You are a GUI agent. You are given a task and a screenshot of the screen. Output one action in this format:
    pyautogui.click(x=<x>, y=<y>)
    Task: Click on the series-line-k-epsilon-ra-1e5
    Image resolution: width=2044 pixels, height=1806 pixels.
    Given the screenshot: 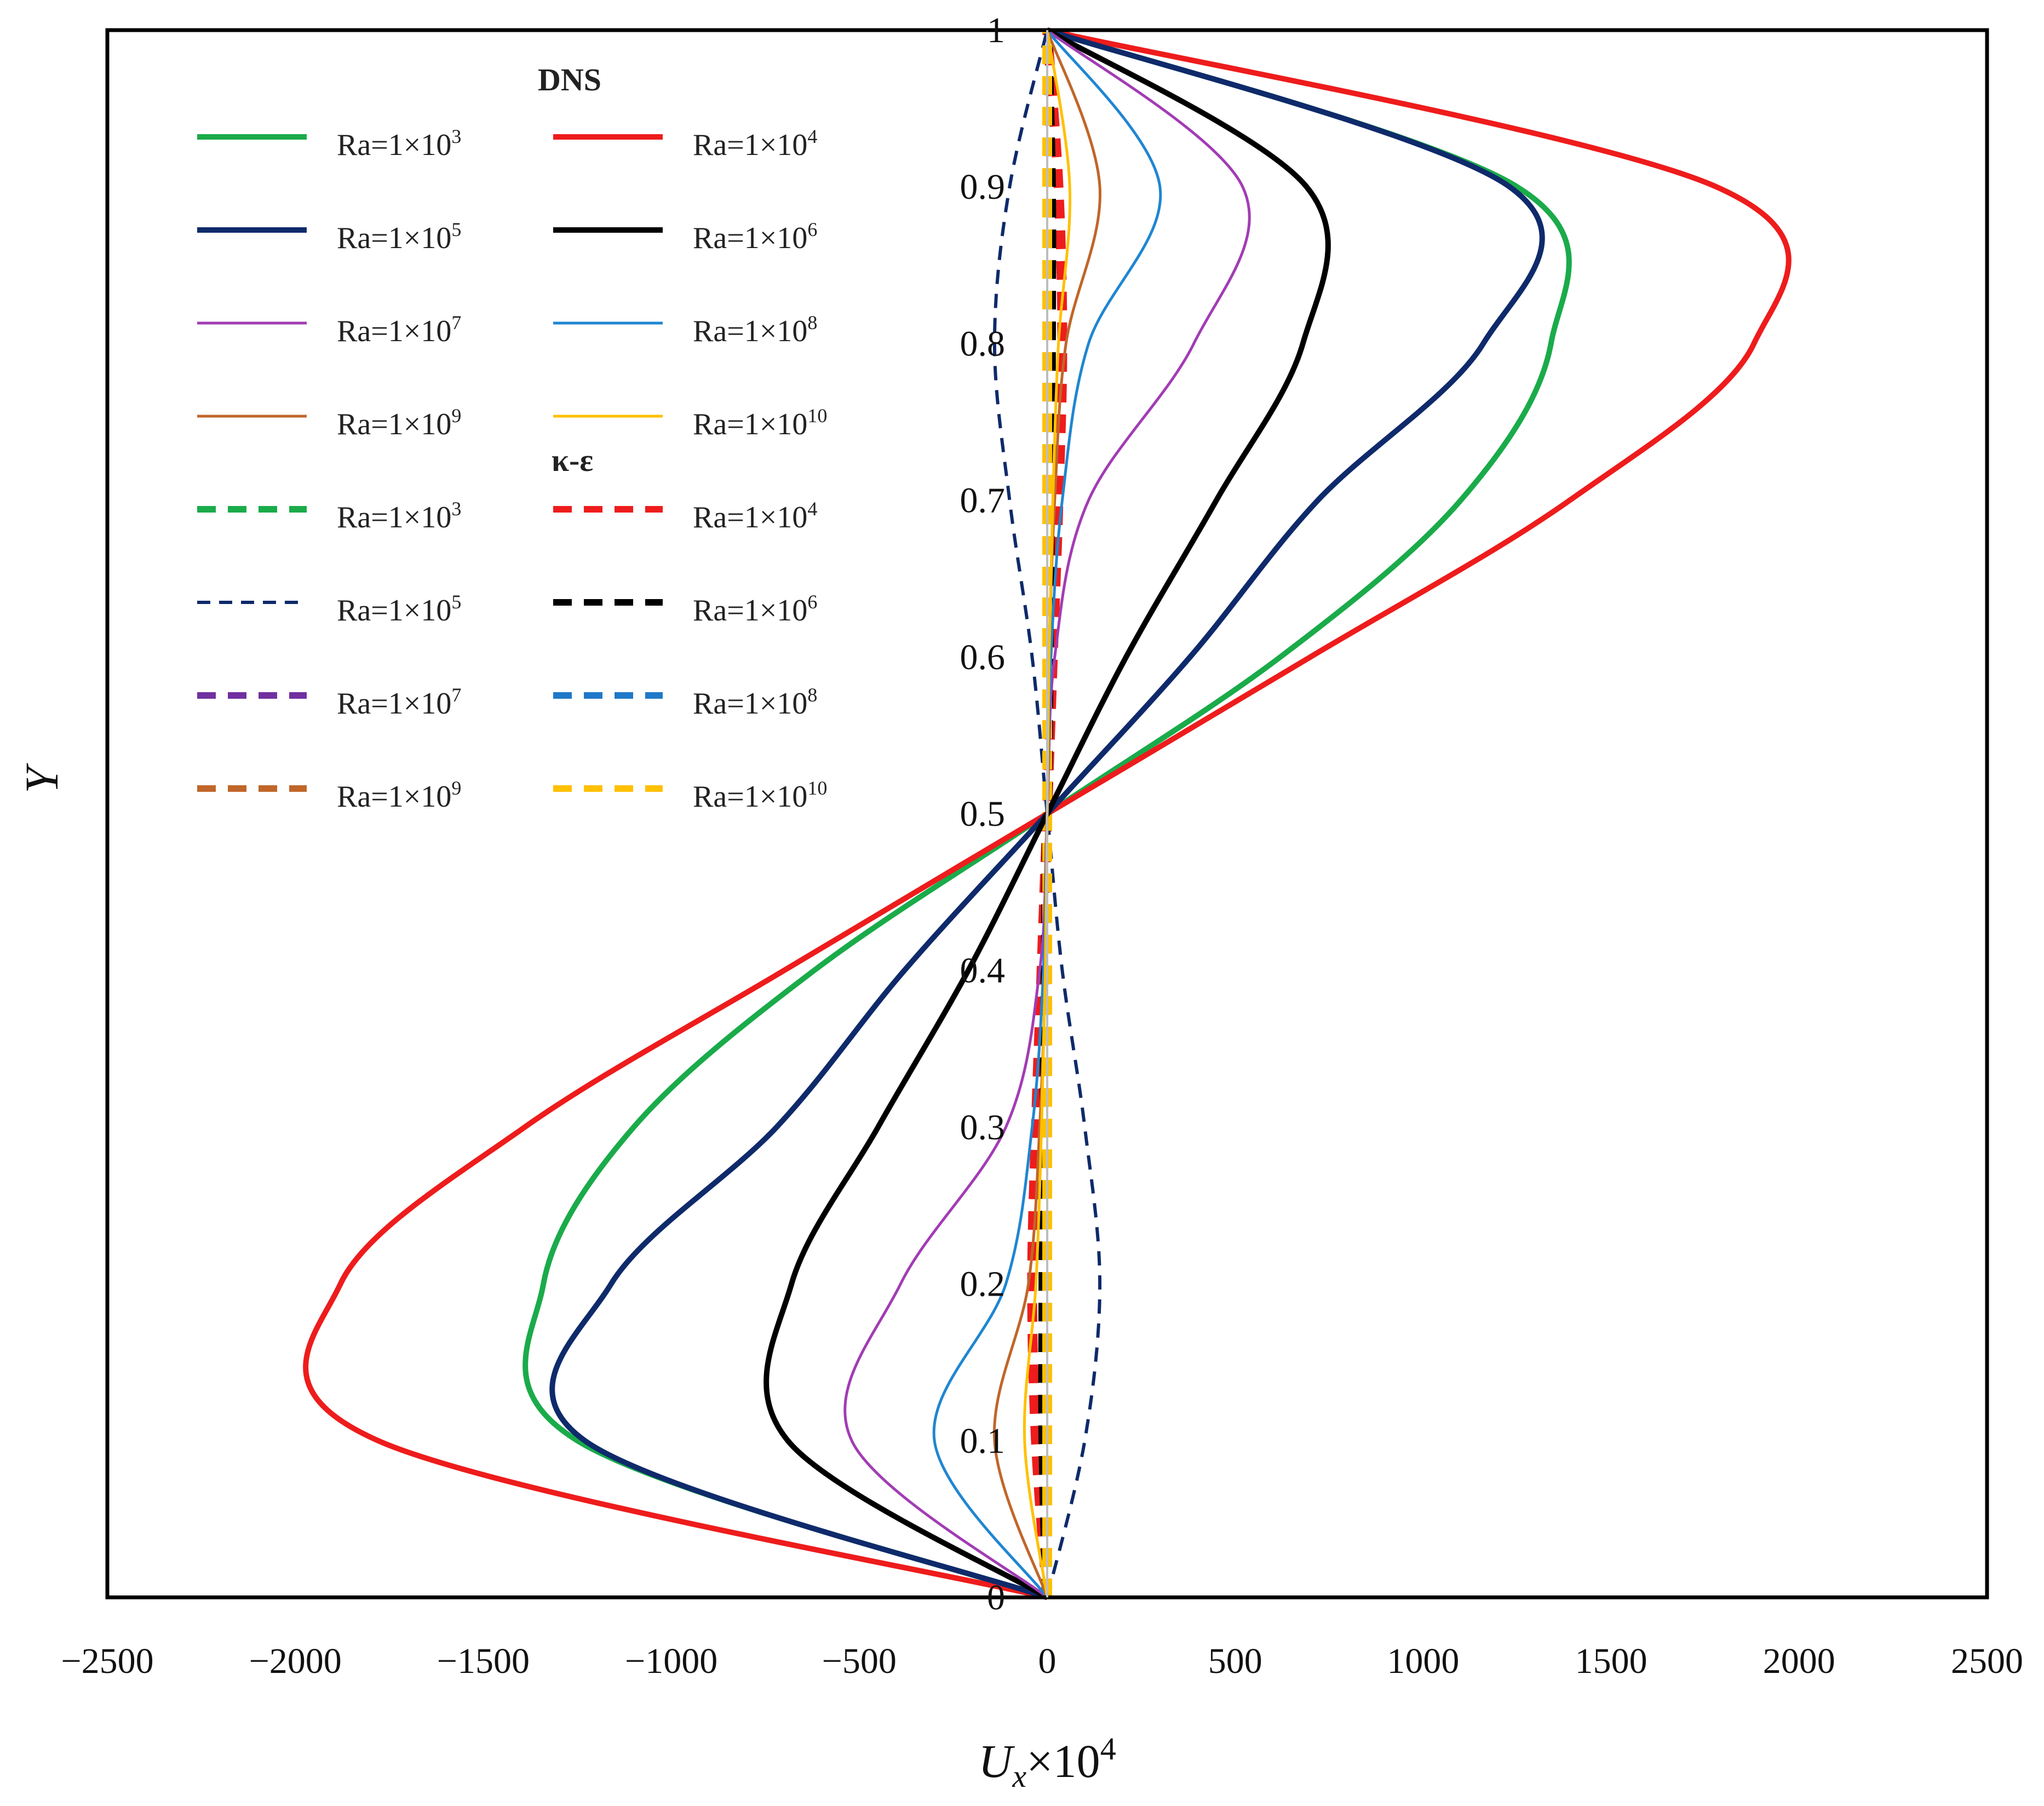 What is the action you would take?
    pyautogui.click(x=1047, y=814)
    